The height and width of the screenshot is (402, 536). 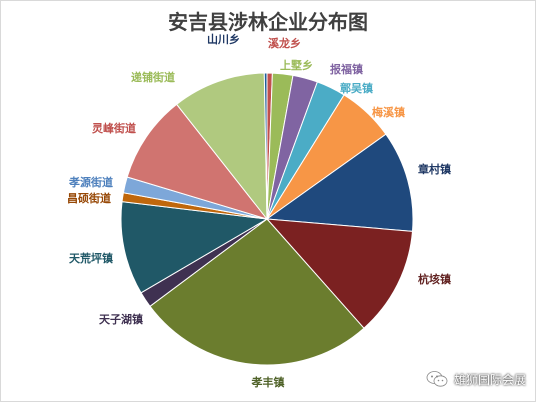 What do you see at coordinates (346, 69) in the screenshot?
I see `slice-label: 报福镇` at bounding box center [346, 69].